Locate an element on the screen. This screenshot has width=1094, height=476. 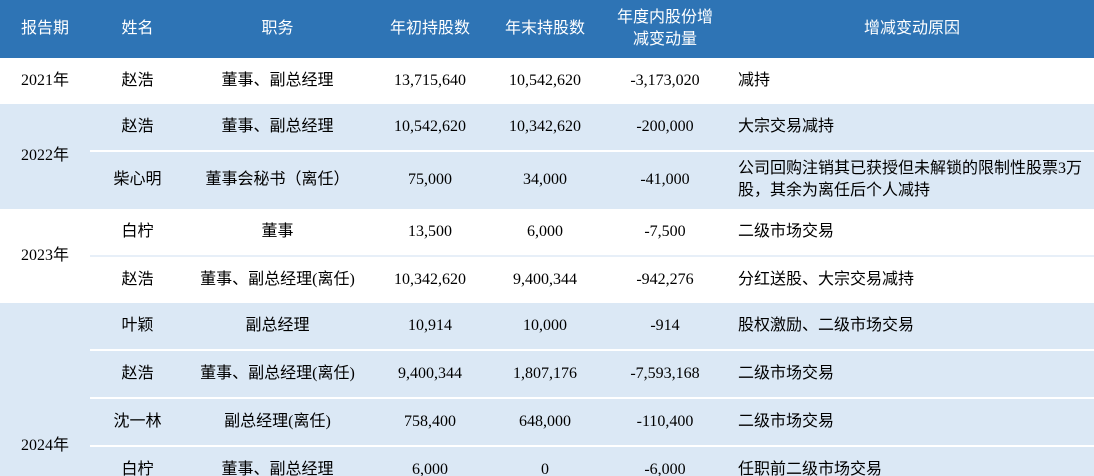
shares-begin-cell: 758,400 is located at coordinates (430, 422).